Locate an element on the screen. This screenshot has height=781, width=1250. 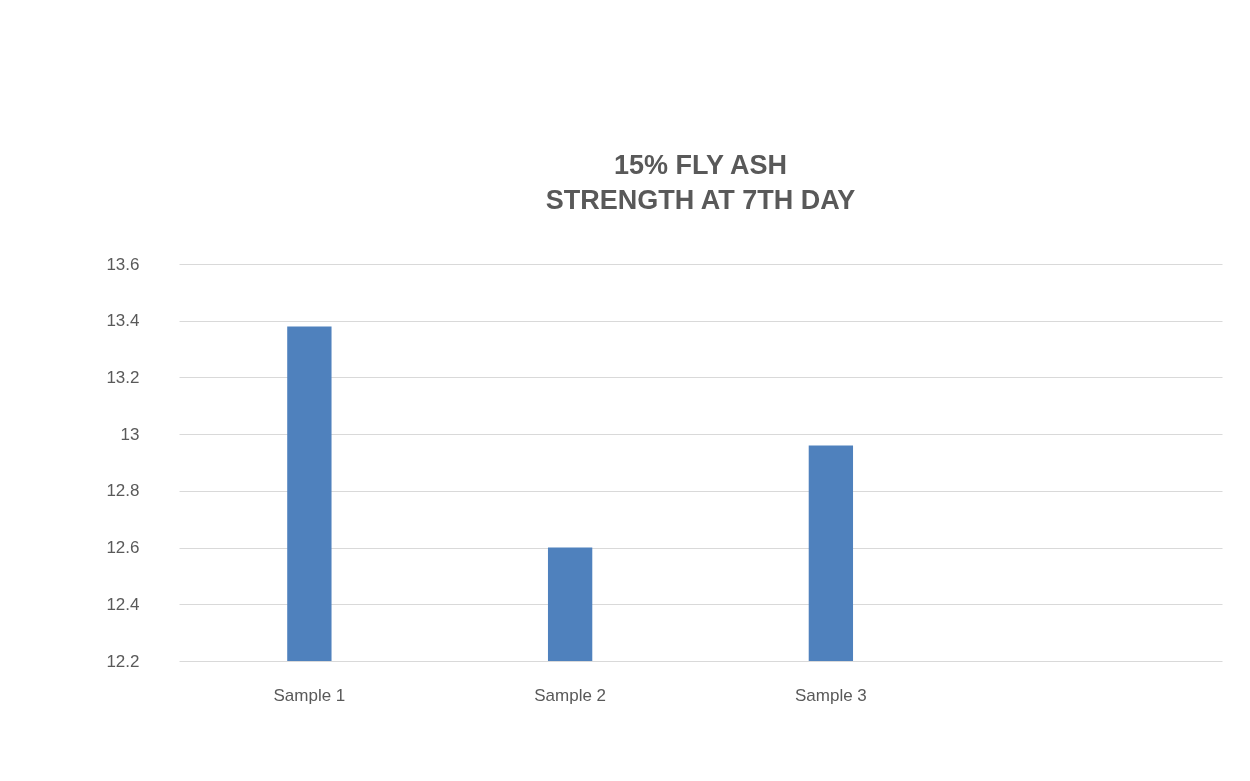
y-tick-label: 13.2 is located at coordinates (123, 377).